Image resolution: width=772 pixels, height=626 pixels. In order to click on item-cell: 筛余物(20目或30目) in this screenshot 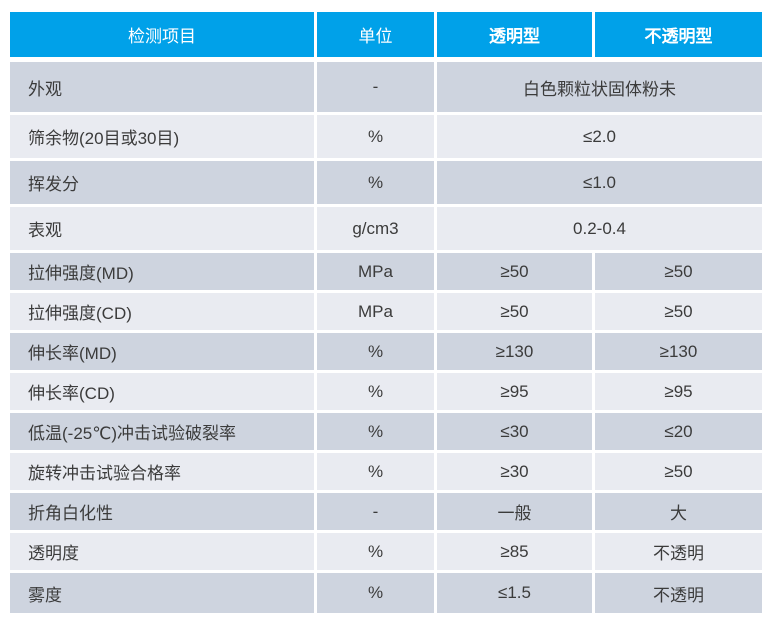, I will do `click(163, 138)`.